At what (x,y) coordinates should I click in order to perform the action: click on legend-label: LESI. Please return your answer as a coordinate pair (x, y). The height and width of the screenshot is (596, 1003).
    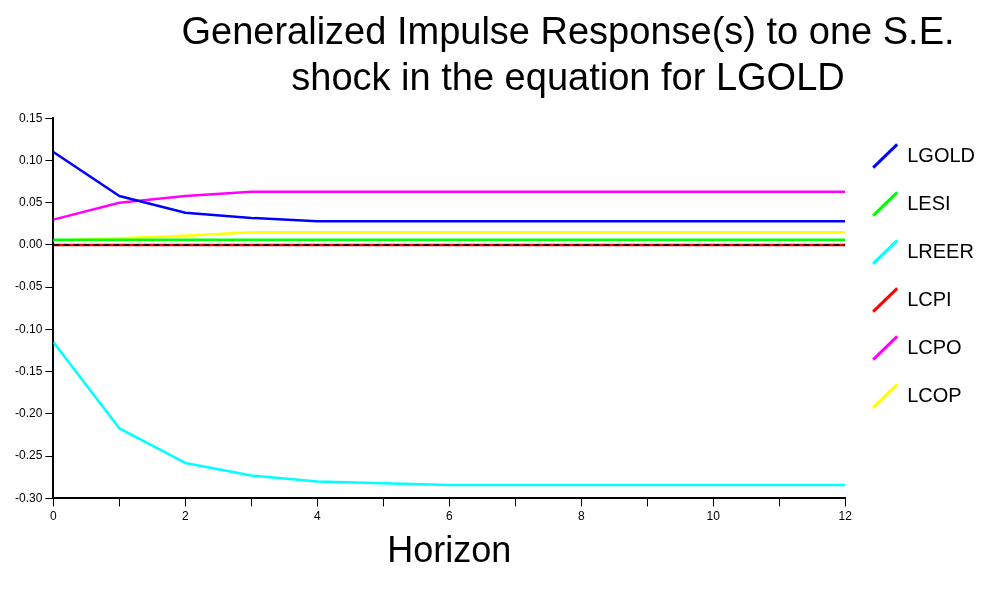
    Looking at the image, I should click on (929, 202).